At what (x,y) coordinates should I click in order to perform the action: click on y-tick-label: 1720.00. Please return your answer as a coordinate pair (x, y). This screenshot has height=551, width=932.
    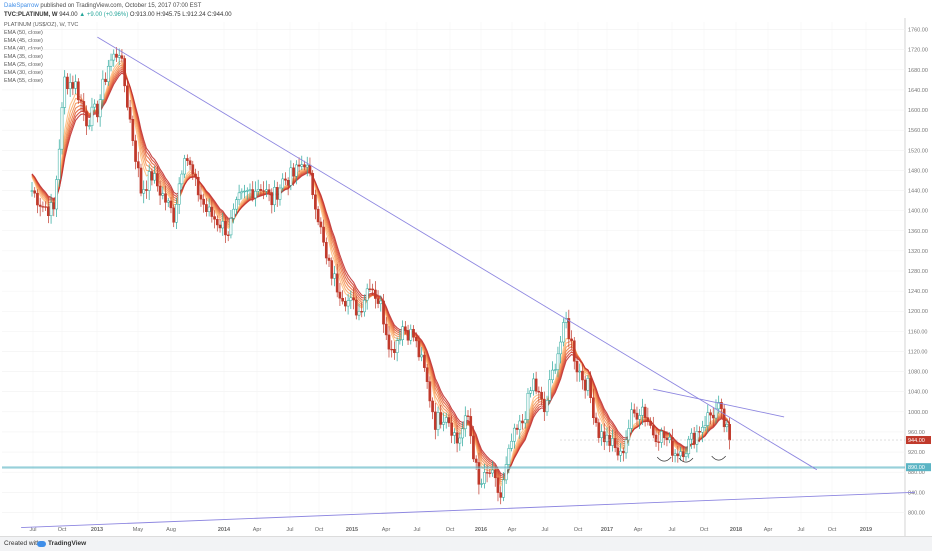
    Looking at the image, I should click on (918, 51).